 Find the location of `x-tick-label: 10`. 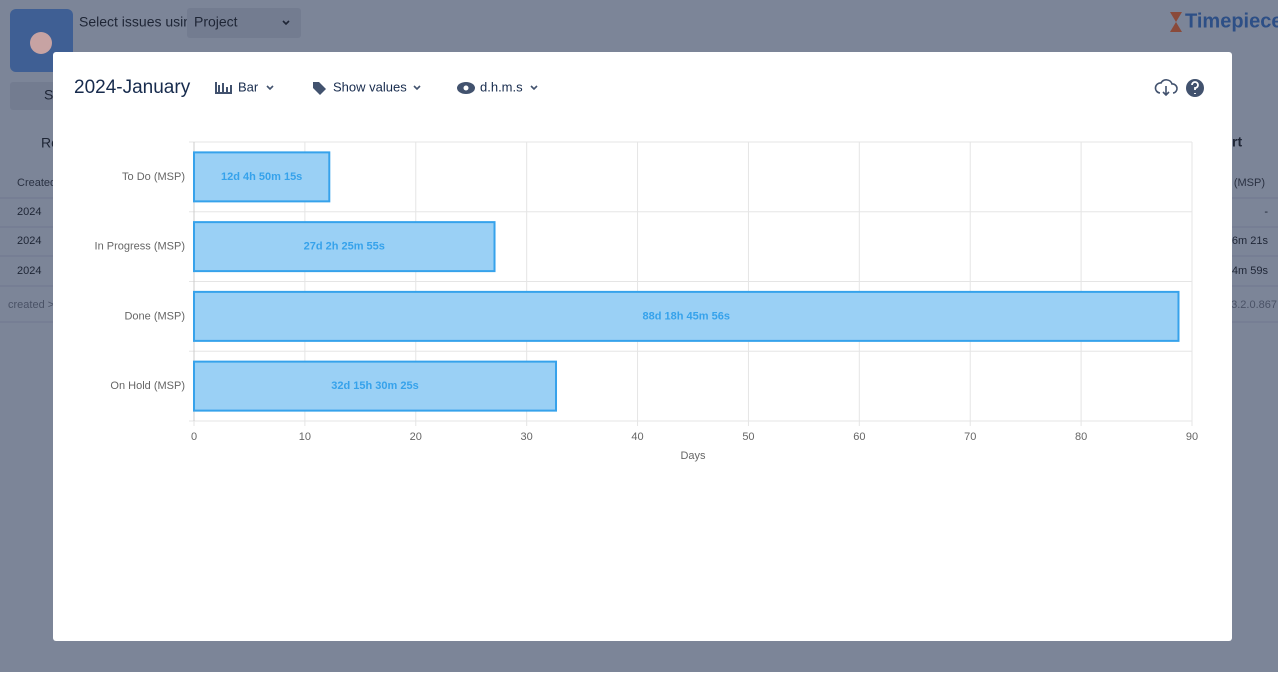

x-tick-label: 10 is located at coordinates (305, 437).